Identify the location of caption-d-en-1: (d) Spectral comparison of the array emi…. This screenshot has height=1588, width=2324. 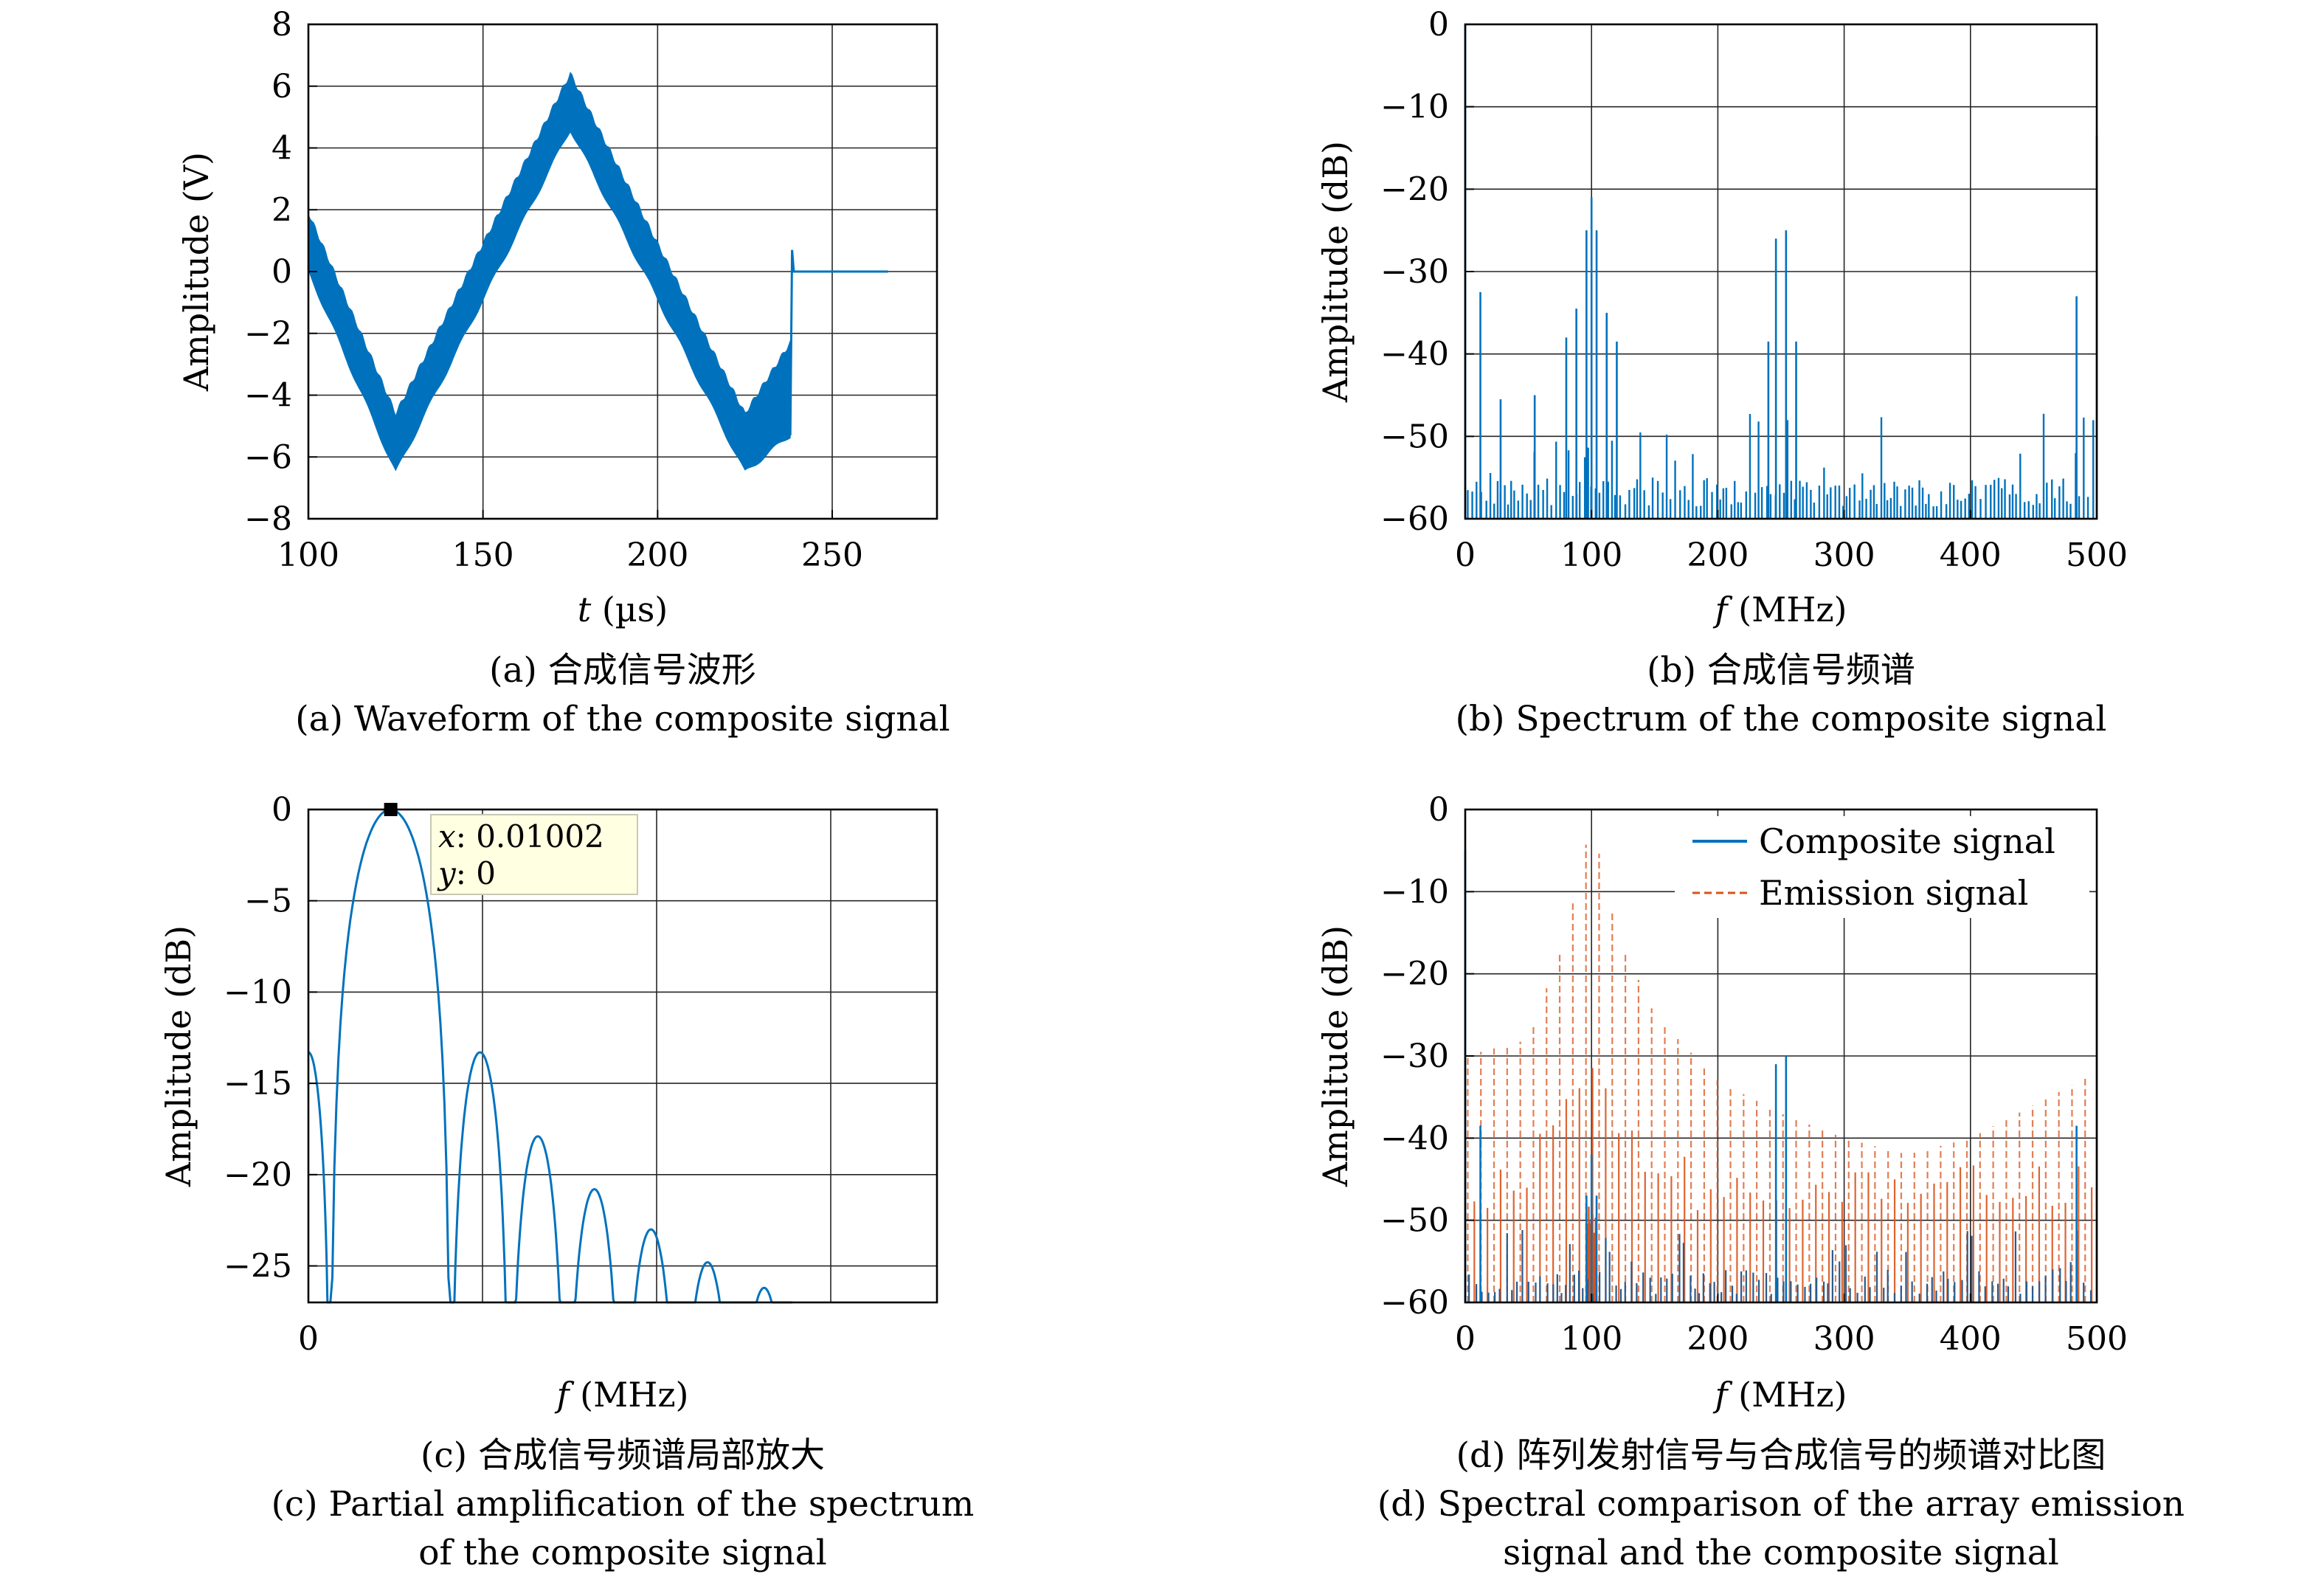
(1781, 1504).